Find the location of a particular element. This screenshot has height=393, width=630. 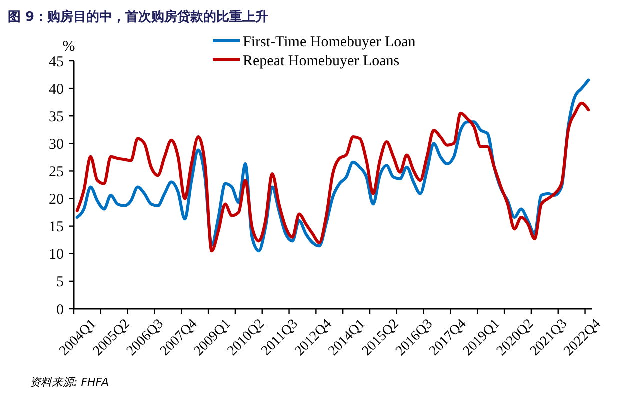

text: 资料来源: FHFA is located at coordinates (70, 382).